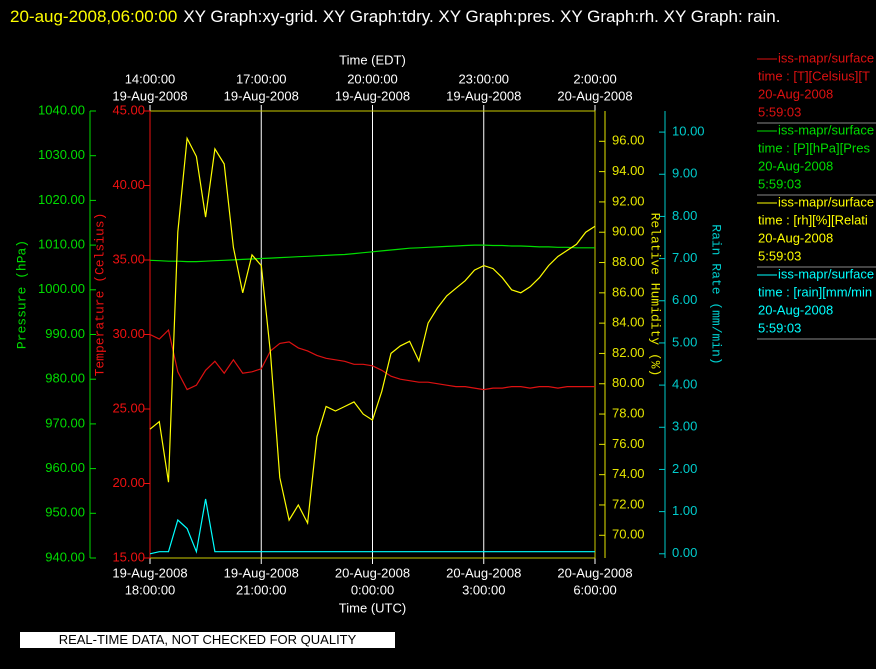 This screenshot has height=669, width=876. What do you see at coordinates (628, 200) in the screenshot?
I see `y-tick-label: 92.00` at bounding box center [628, 200].